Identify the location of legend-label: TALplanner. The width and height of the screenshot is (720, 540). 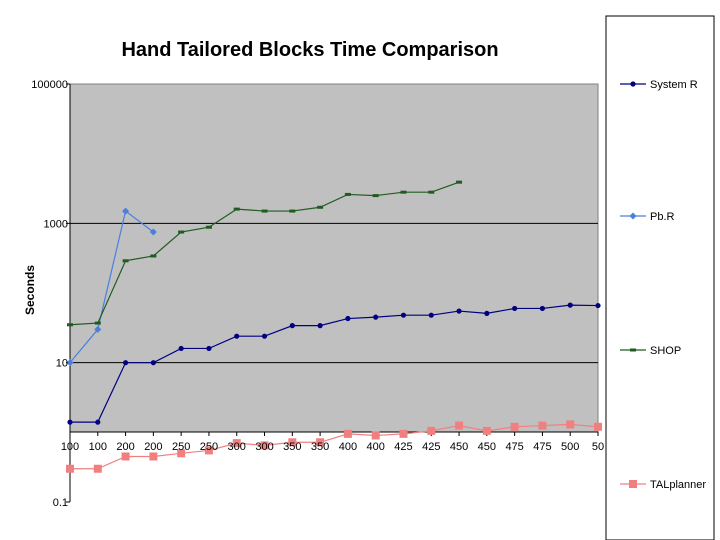
(678, 485).